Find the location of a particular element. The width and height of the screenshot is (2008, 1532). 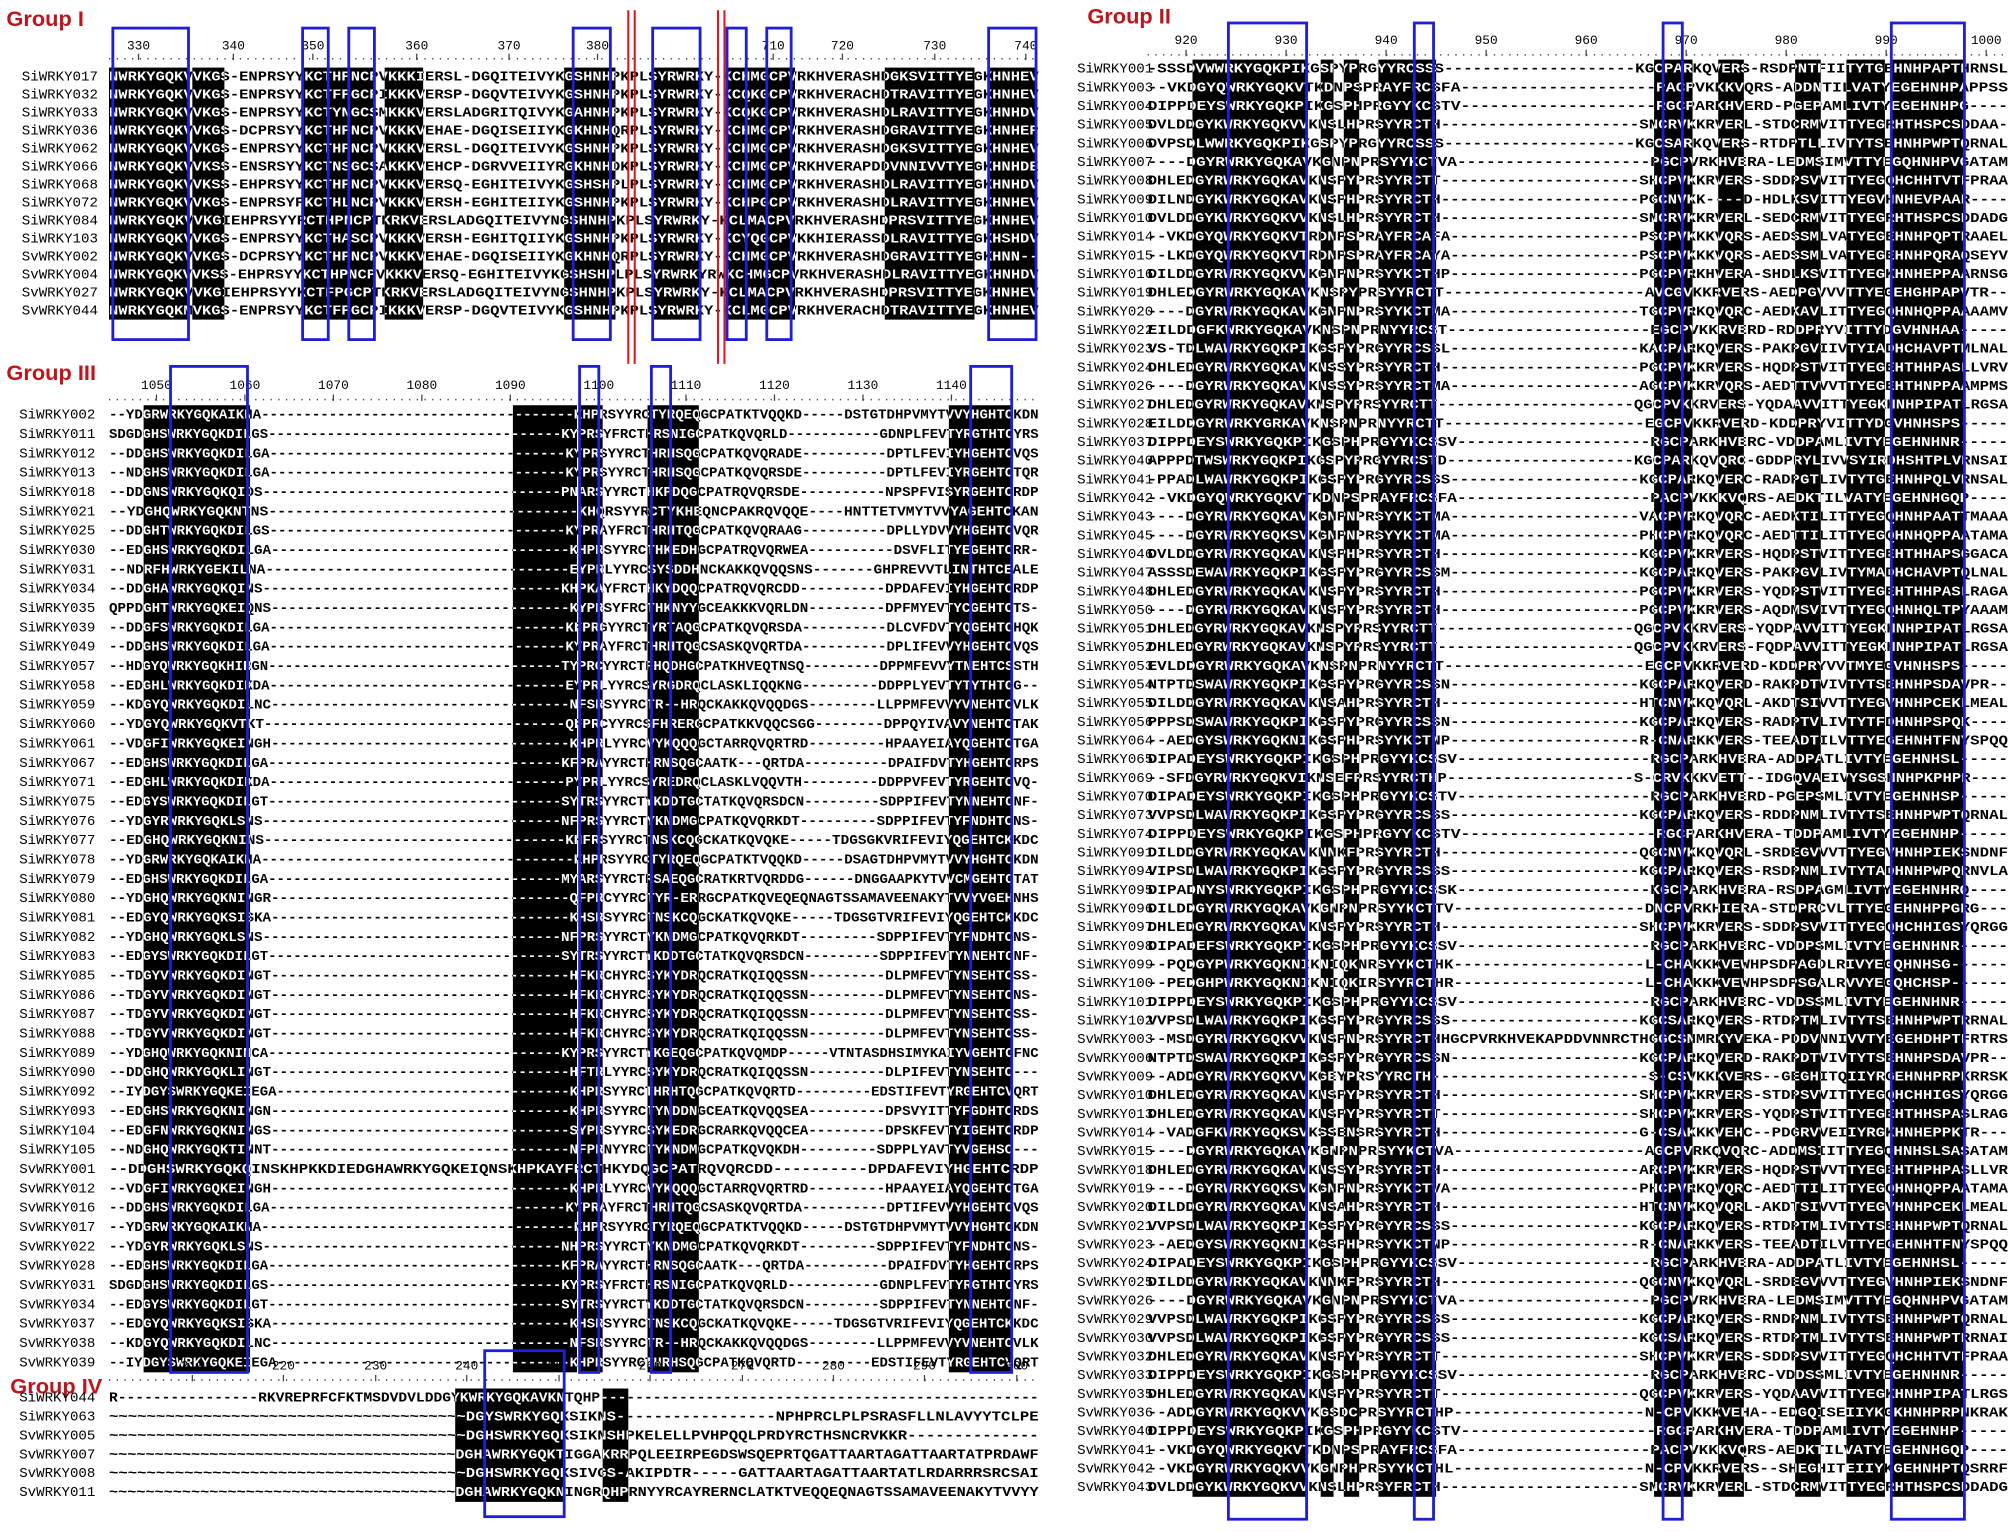

sequence-name: SiWRKY042 is located at coordinates (1115, 499).